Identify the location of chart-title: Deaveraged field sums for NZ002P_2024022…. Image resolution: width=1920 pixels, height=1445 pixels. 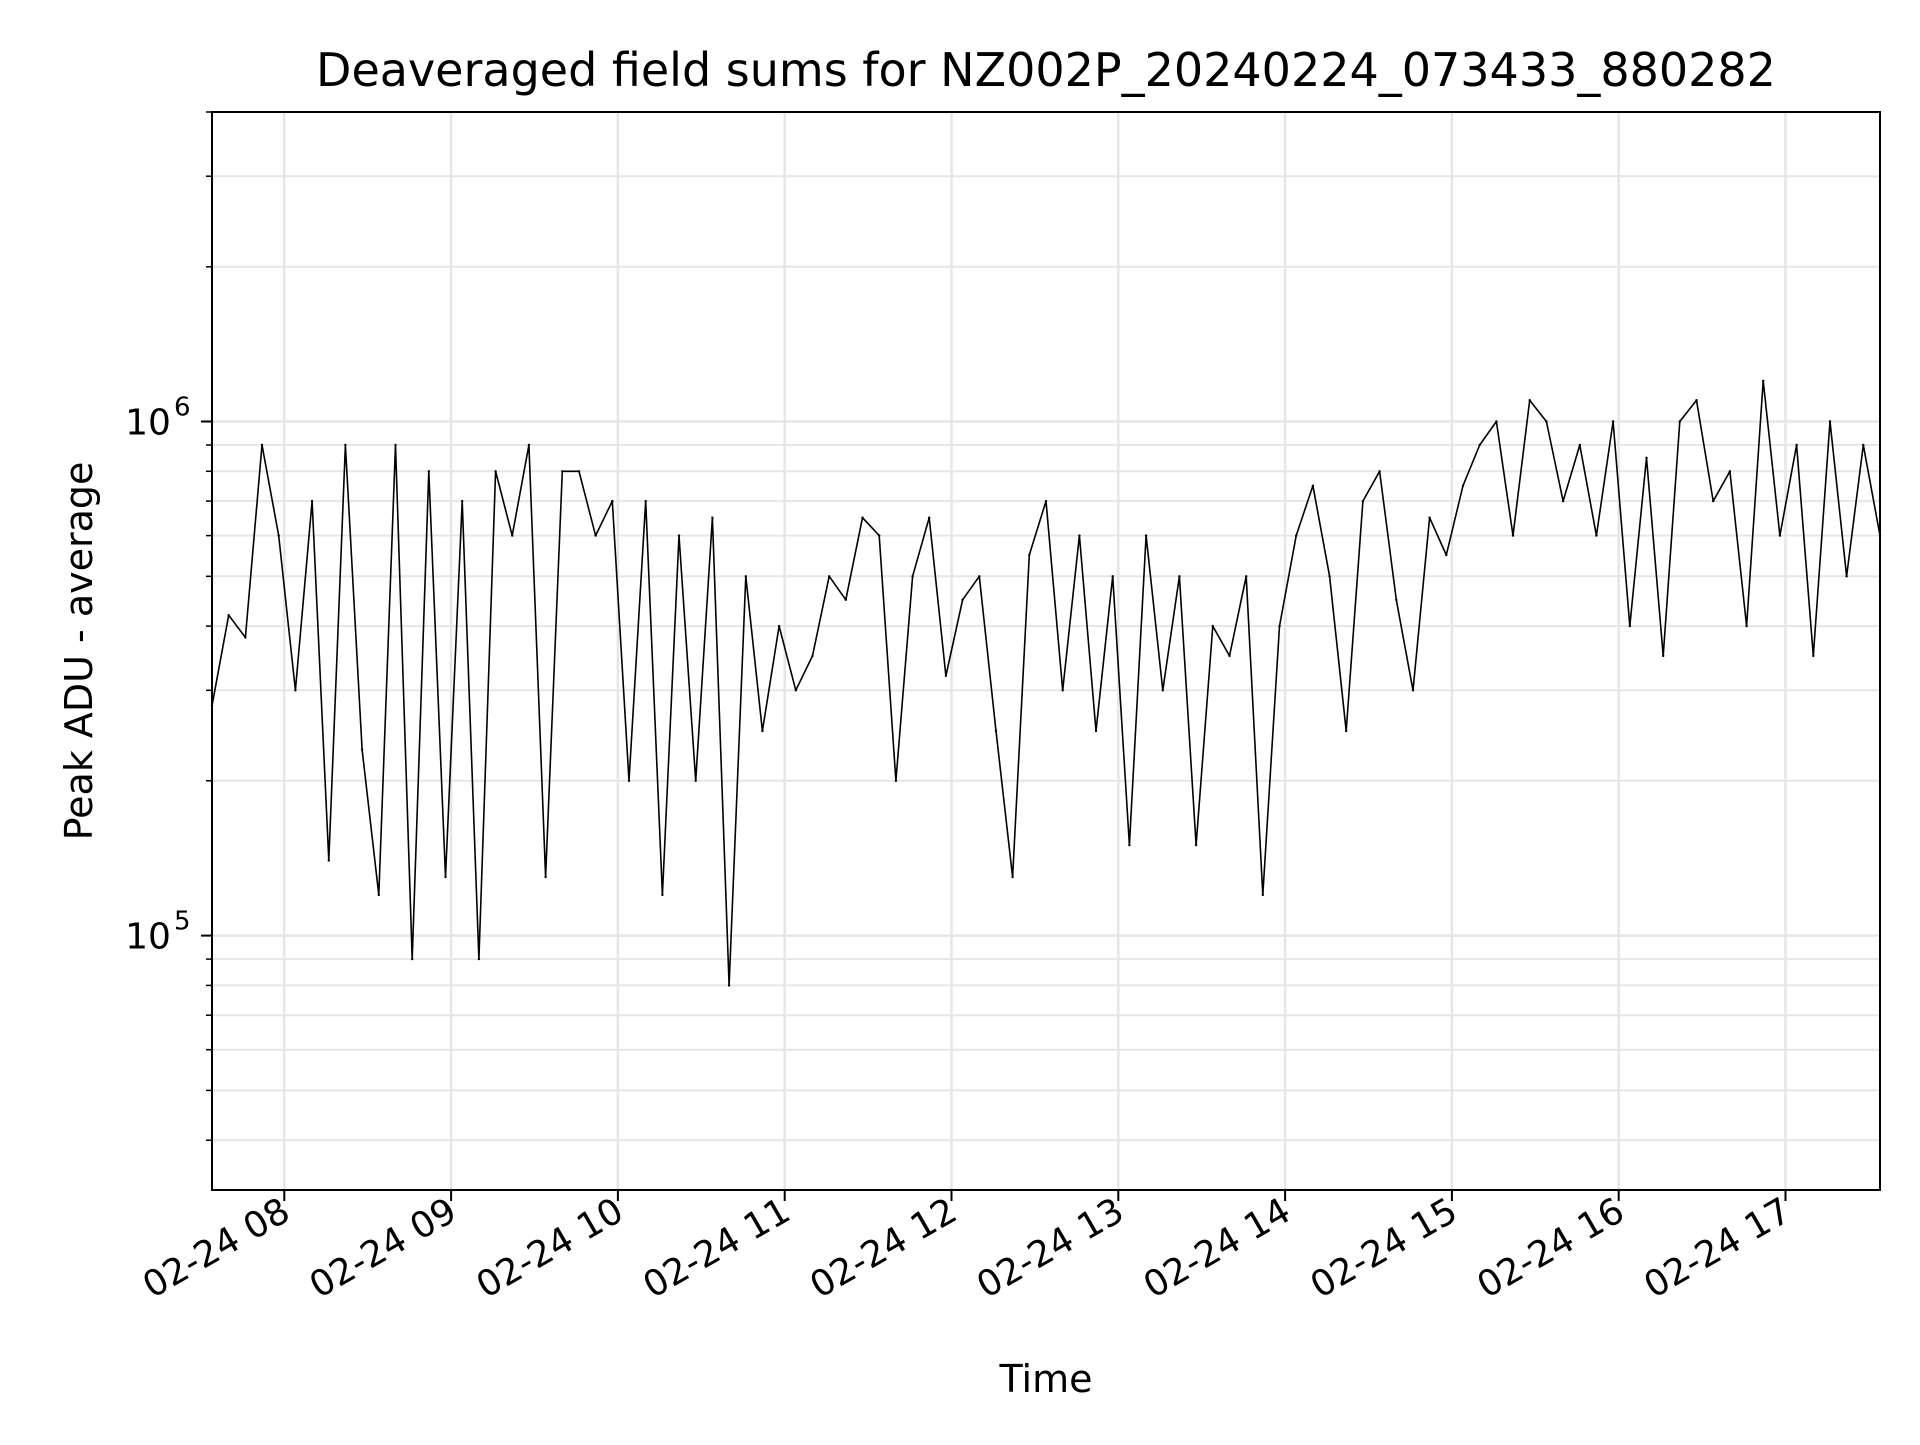
(1046, 70).